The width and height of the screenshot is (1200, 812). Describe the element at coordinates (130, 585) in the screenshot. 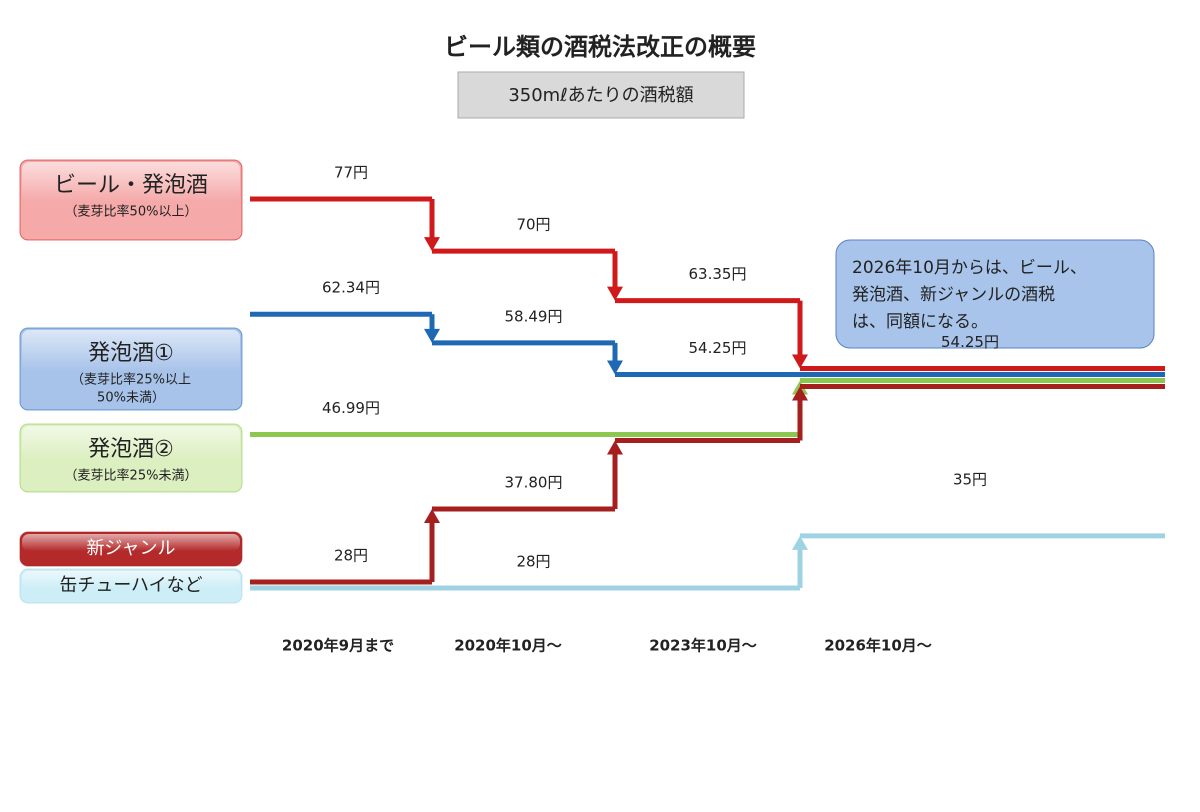

I see `legend-label: 缶チューハイなど` at that location.